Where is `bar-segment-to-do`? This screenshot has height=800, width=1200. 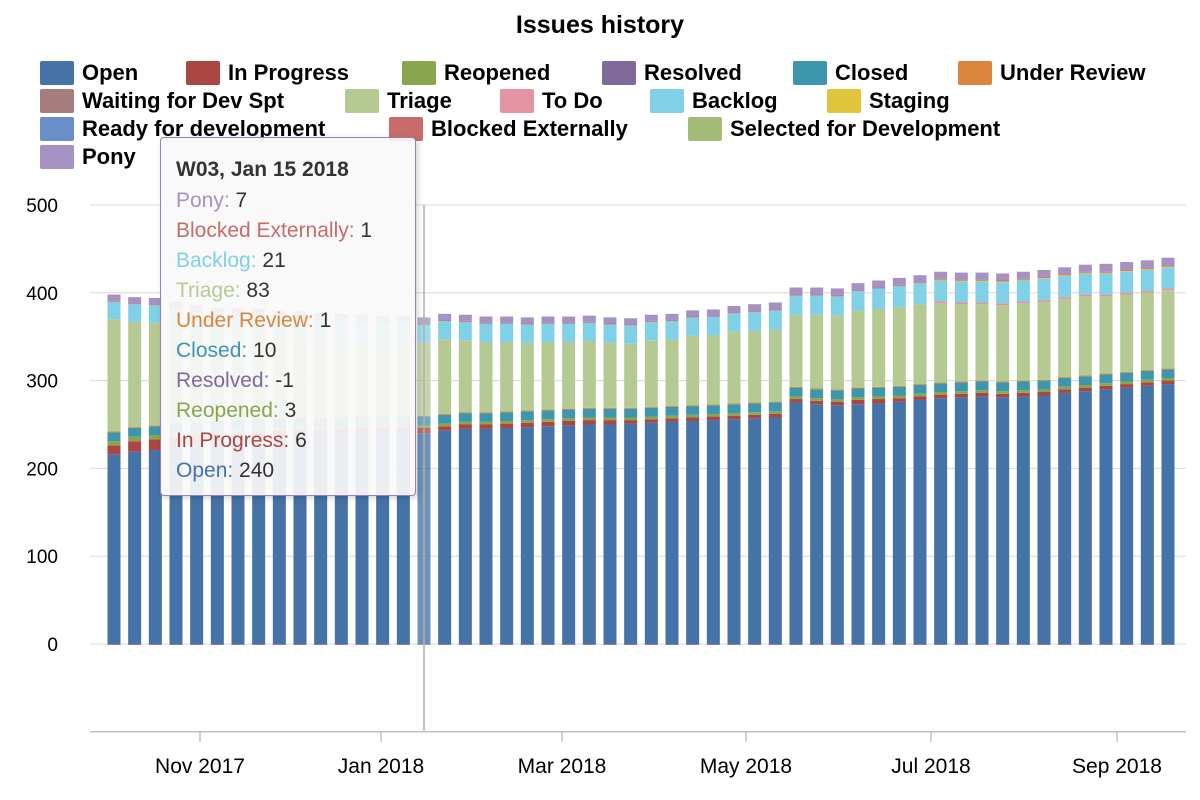
bar-segment-to-do is located at coordinates (1044, 300).